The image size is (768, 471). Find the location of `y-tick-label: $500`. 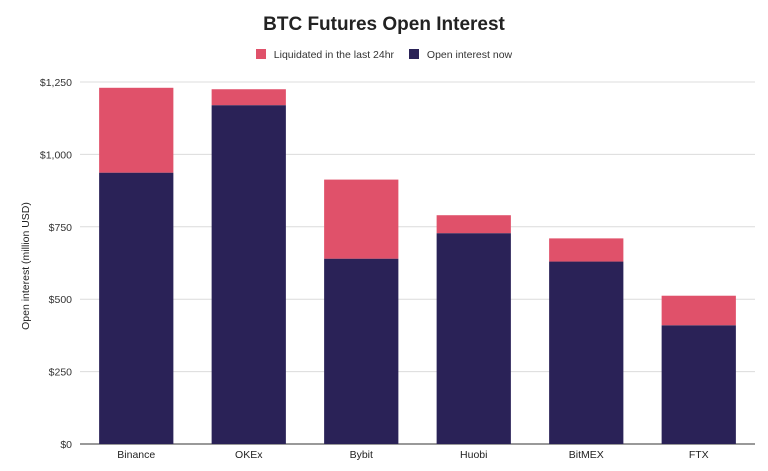

y-tick-label: $500 is located at coordinates (61, 300).